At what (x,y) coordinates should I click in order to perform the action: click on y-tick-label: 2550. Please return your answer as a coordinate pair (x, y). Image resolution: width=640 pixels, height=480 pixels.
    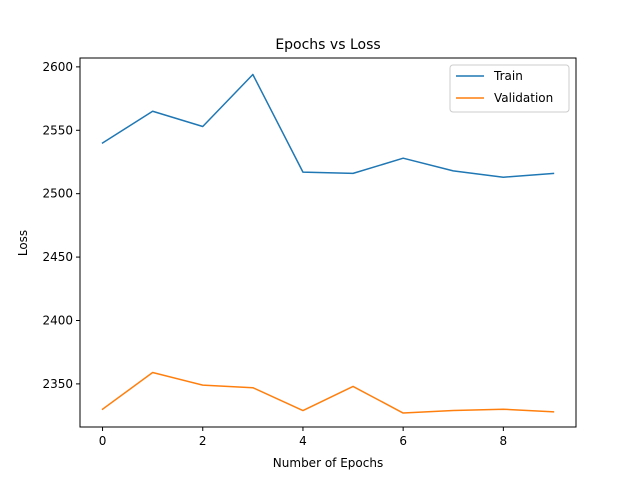
    Looking at the image, I should click on (57, 130).